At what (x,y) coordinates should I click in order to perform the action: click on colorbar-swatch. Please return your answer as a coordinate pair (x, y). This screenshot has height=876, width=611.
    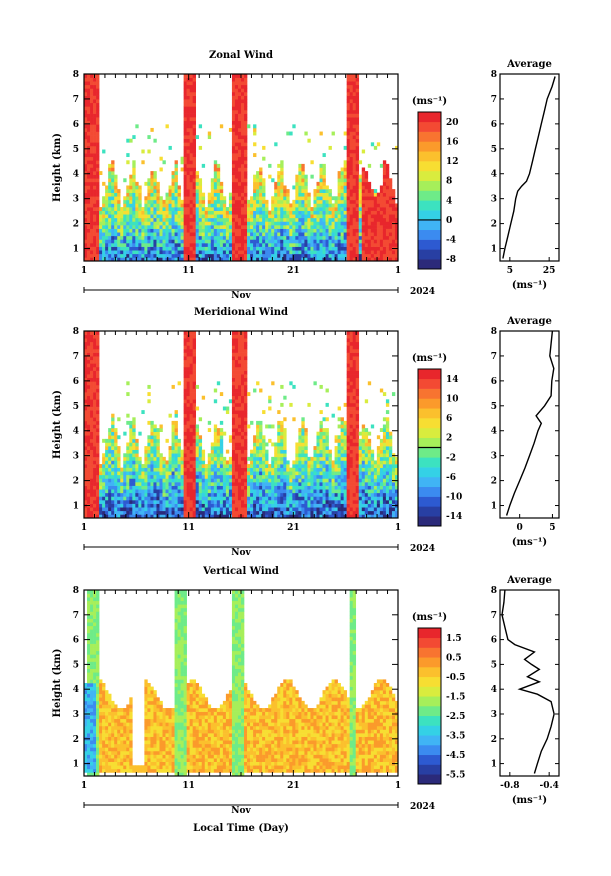
    Looking at the image, I should click on (429, 215).